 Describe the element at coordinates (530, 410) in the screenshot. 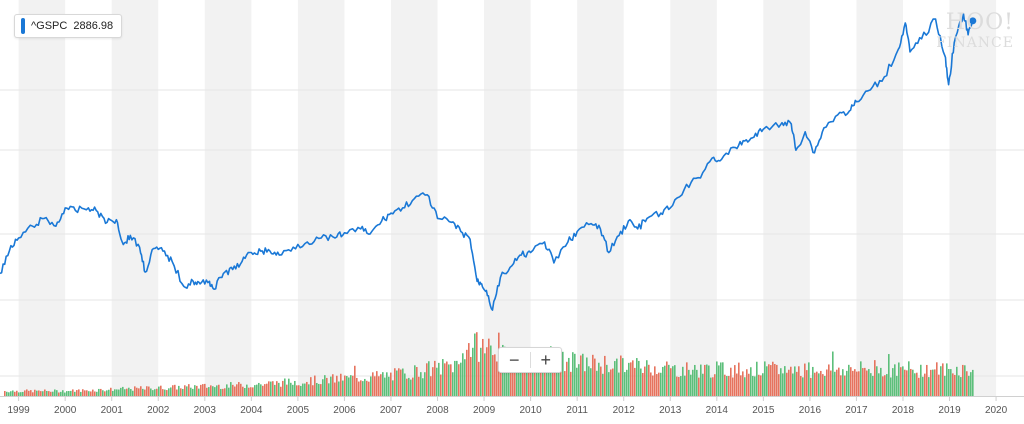

I see `x-tick-label: 2010` at that location.